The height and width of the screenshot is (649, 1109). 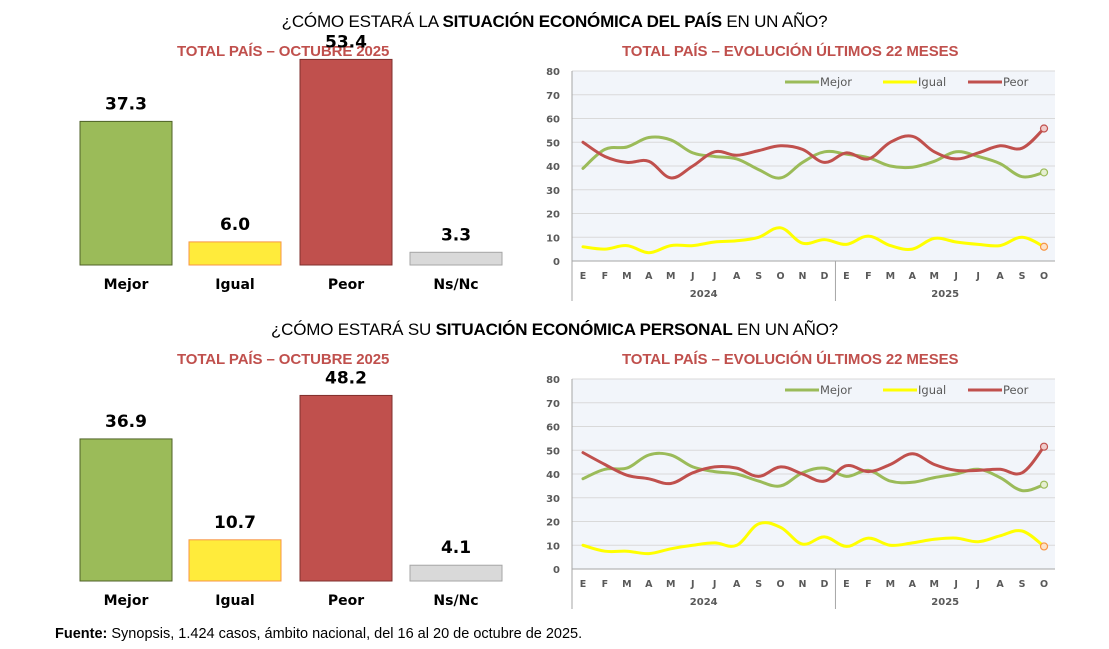 What do you see at coordinates (553, 143) in the screenshot?
I see `y-tick-label: 50` at bounding box center [553, 143].